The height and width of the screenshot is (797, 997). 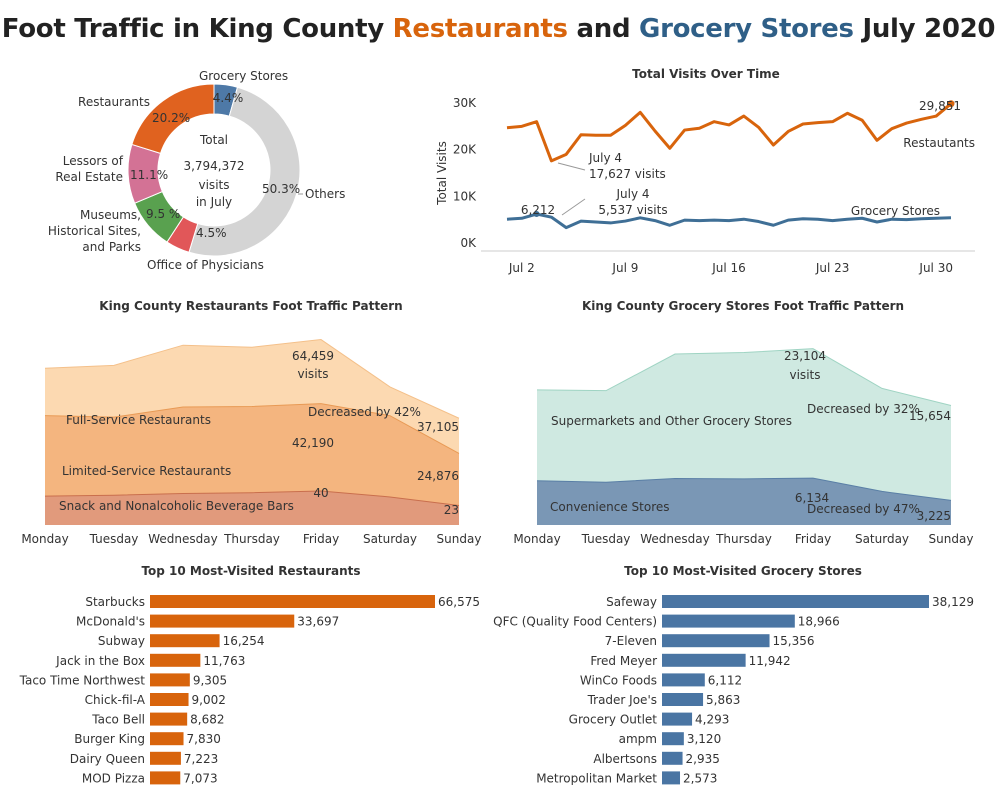 What do you see at coordinates (673, 739) in the screenshot?
I see `barG-bar-ampm` at bounding box center [673, 739].